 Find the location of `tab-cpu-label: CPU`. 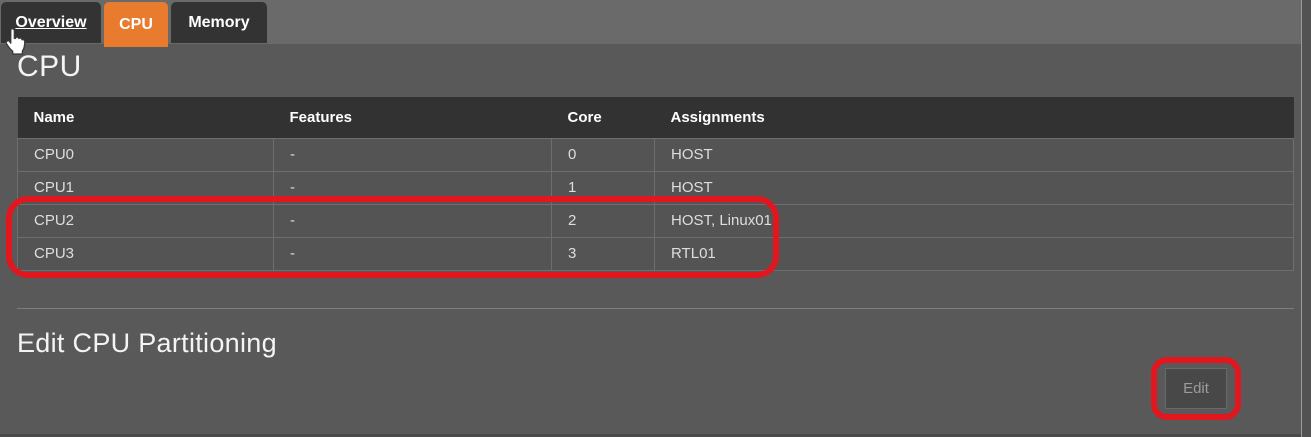

tab-cpu-label: CPU is located at coordinates (136, 24).